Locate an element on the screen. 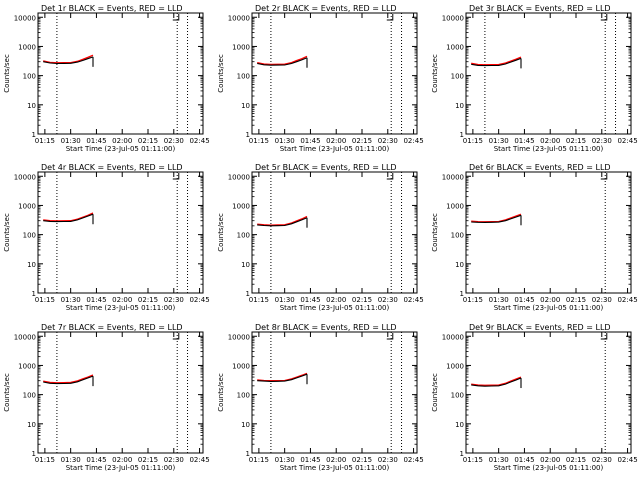 Image resolution: width=640 pixels, height=485 pixels. panel-title: Det 7r BLACK = Events, RED = LLD is located at coordinates (112, 327).